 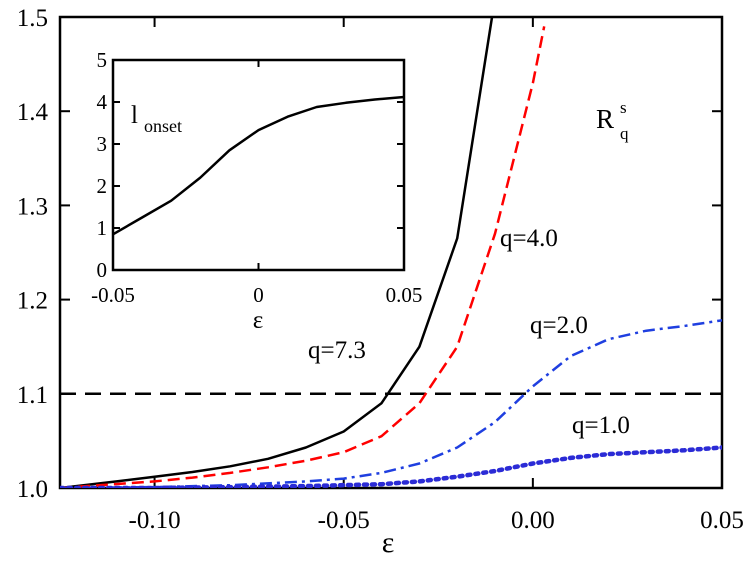 What do you see at coordinates (258, 295) in the screenshot?
I see `x-tick-label: 0` at bounding box center [258, 295].